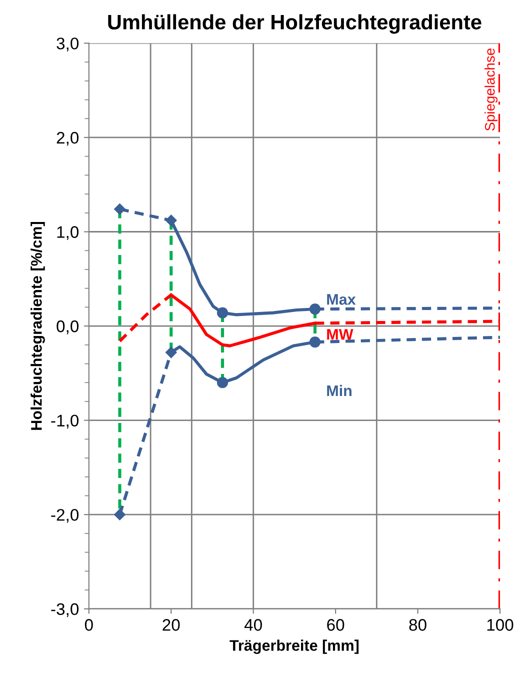 This screenshot has height=675, width=523. What do you see at coordinates (88, 625) in the screenshot?
I see `x-tick-label: 0` at bounding box center [88, 625].